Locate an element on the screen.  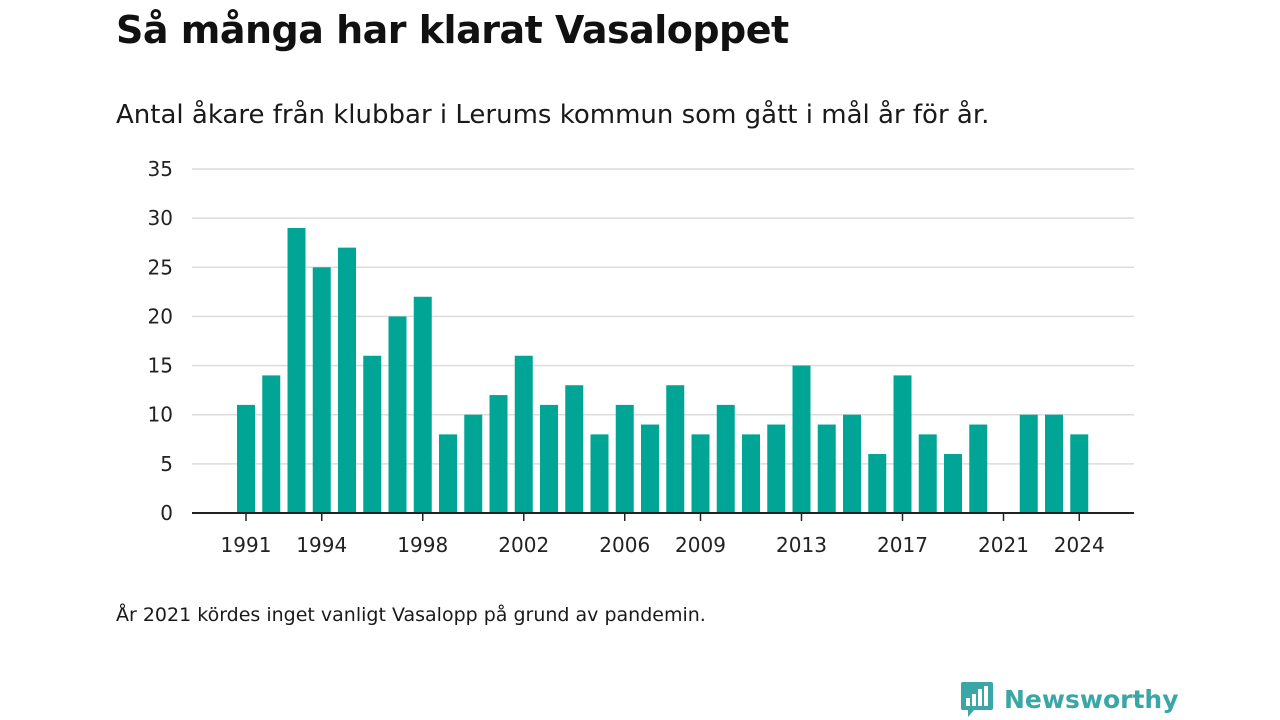
bar-2003 is located at coordinates (549, 458).